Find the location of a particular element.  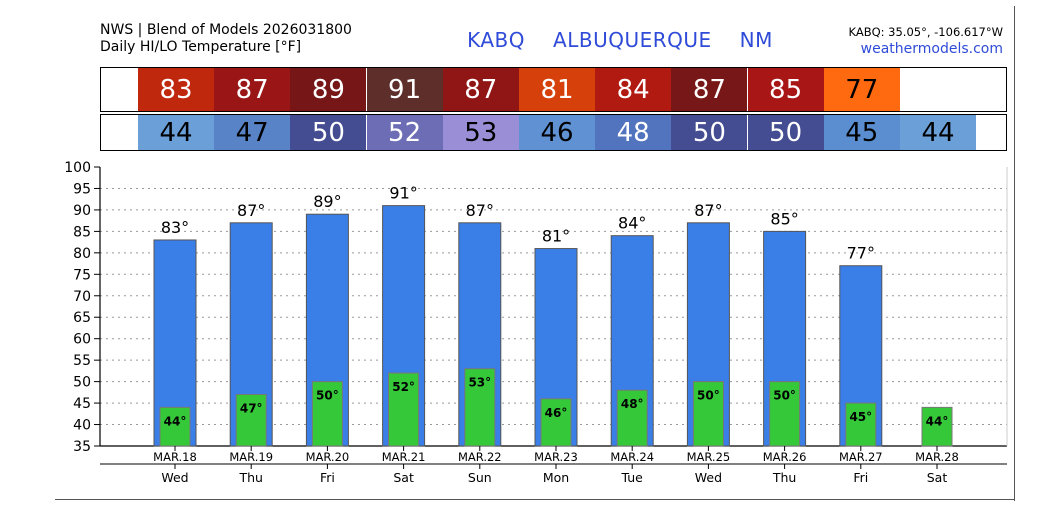

high-temp-cell: 85 is located at coordinates (785, 89).